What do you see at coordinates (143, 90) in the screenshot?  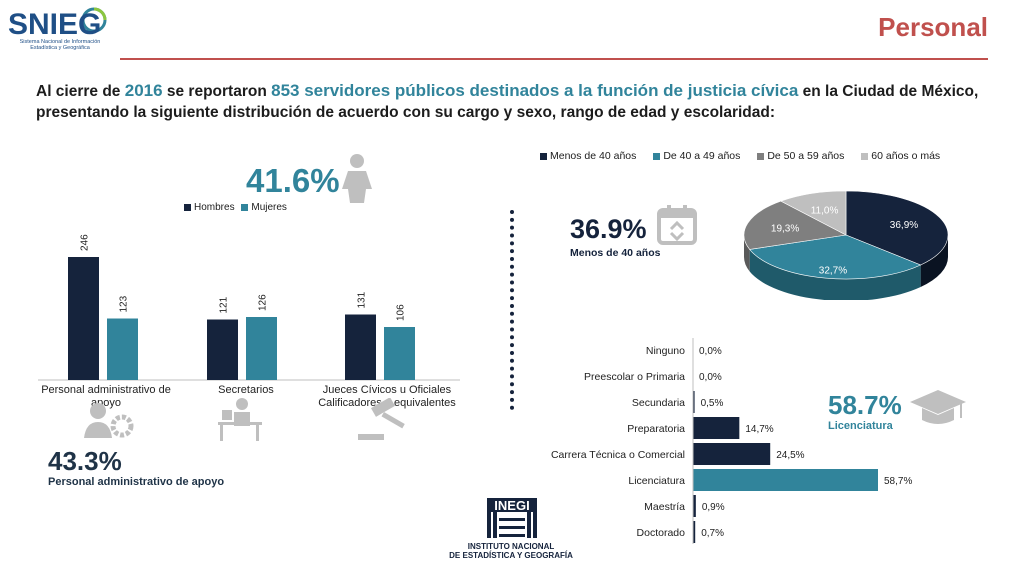 I see `intro-year: 2016` at bounding box center [143, 90].